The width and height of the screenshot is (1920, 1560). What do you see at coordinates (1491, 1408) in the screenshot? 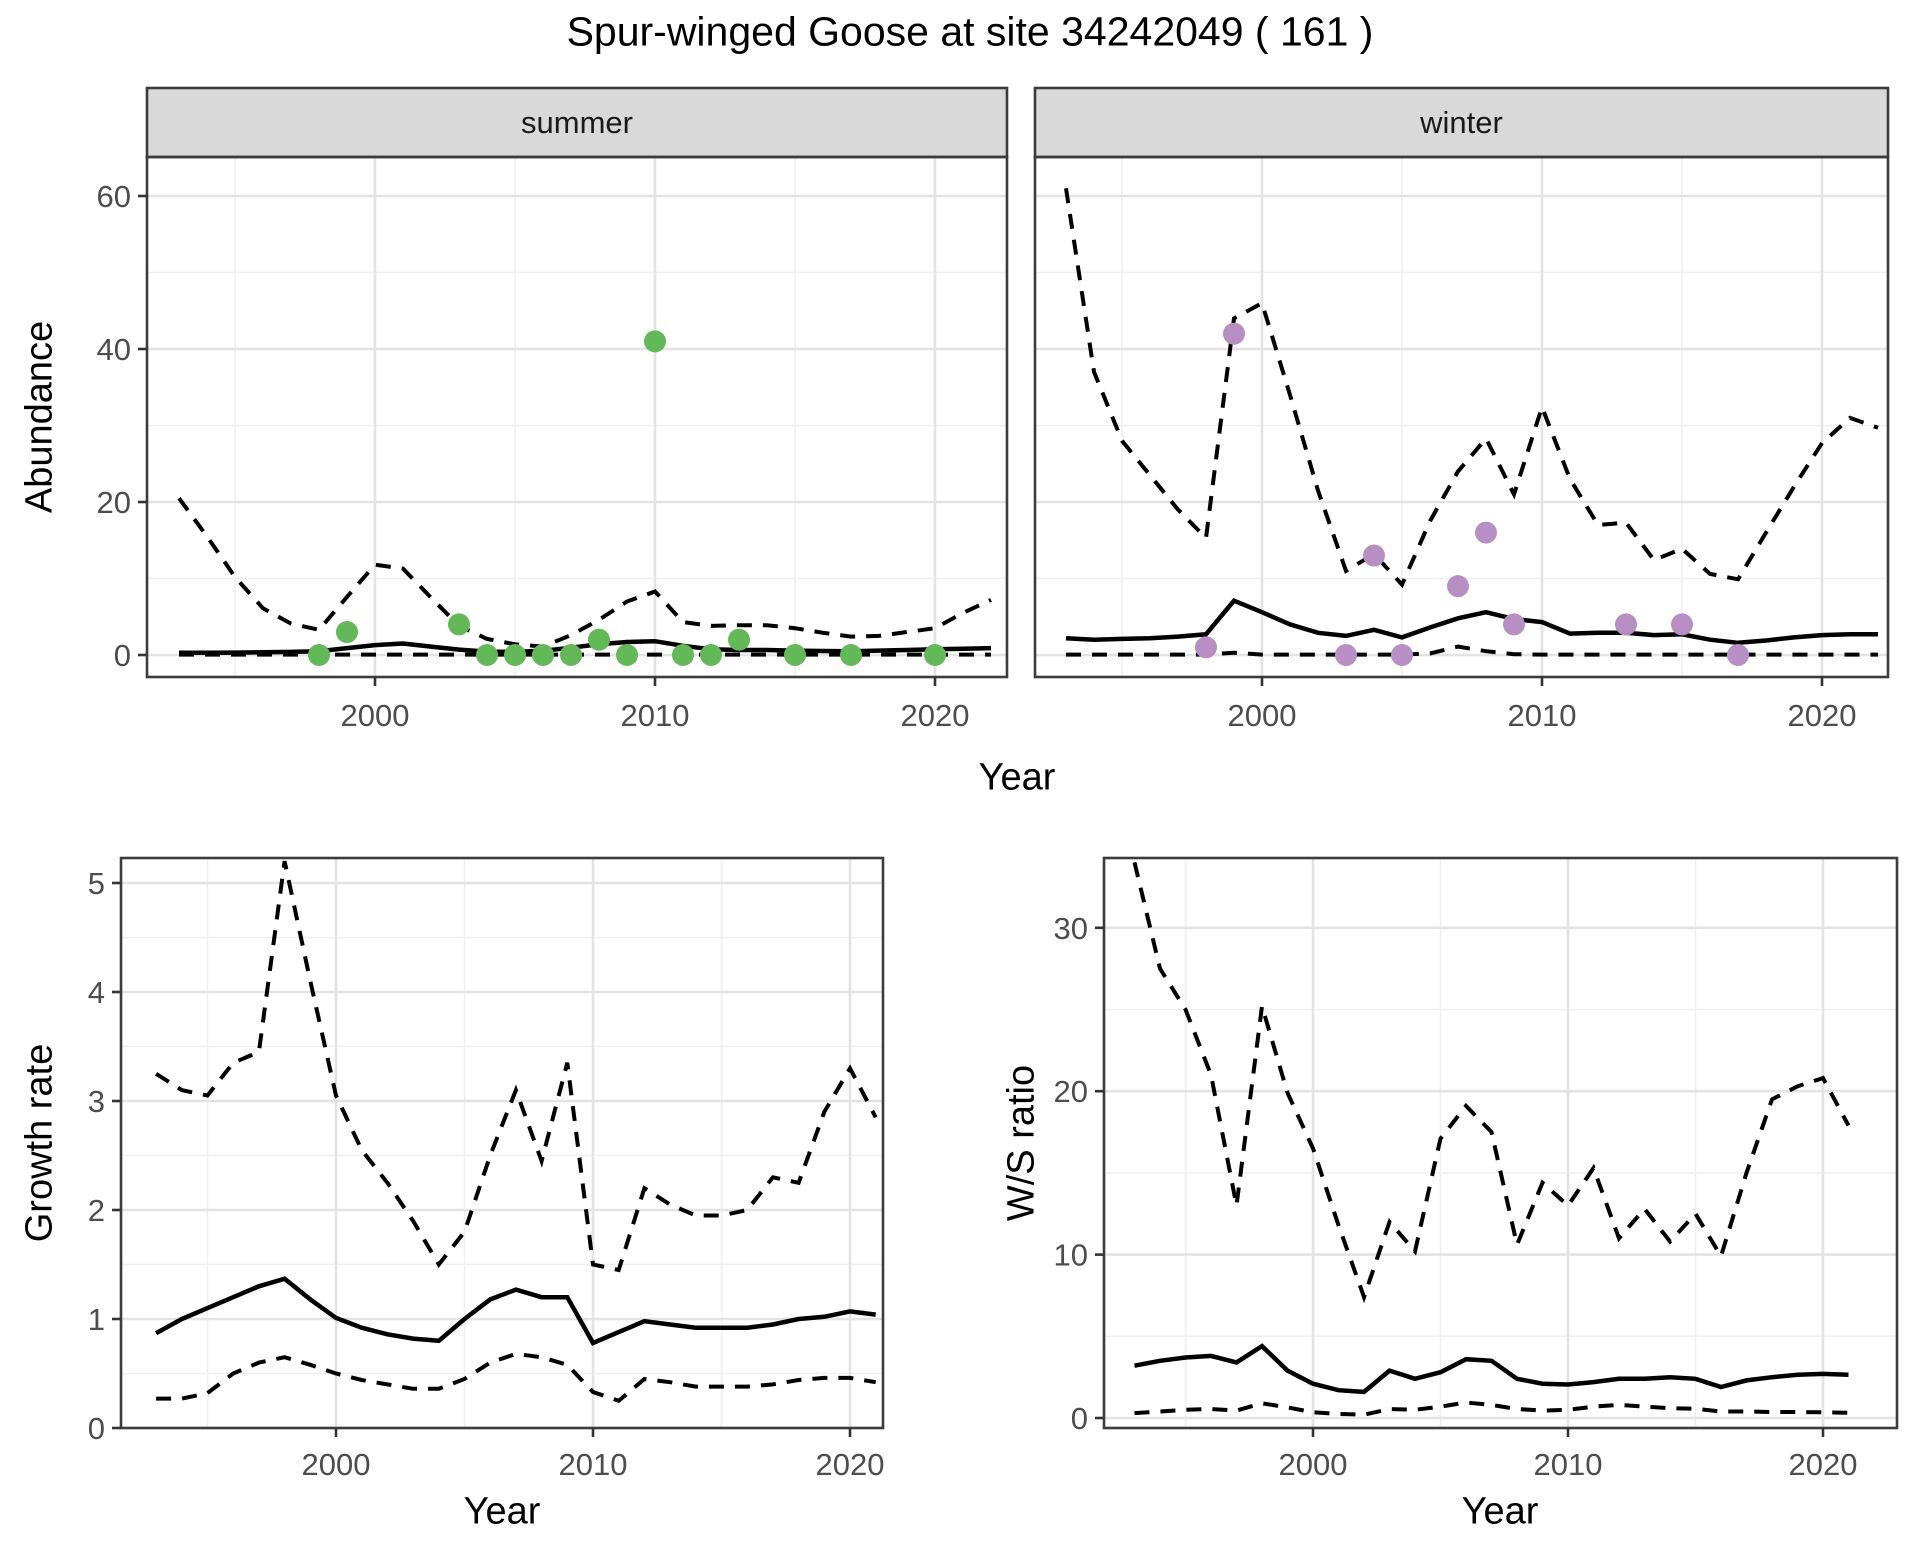
I see `ws-ratio-lower_ci-line` at bounding box center [1491, 1408].